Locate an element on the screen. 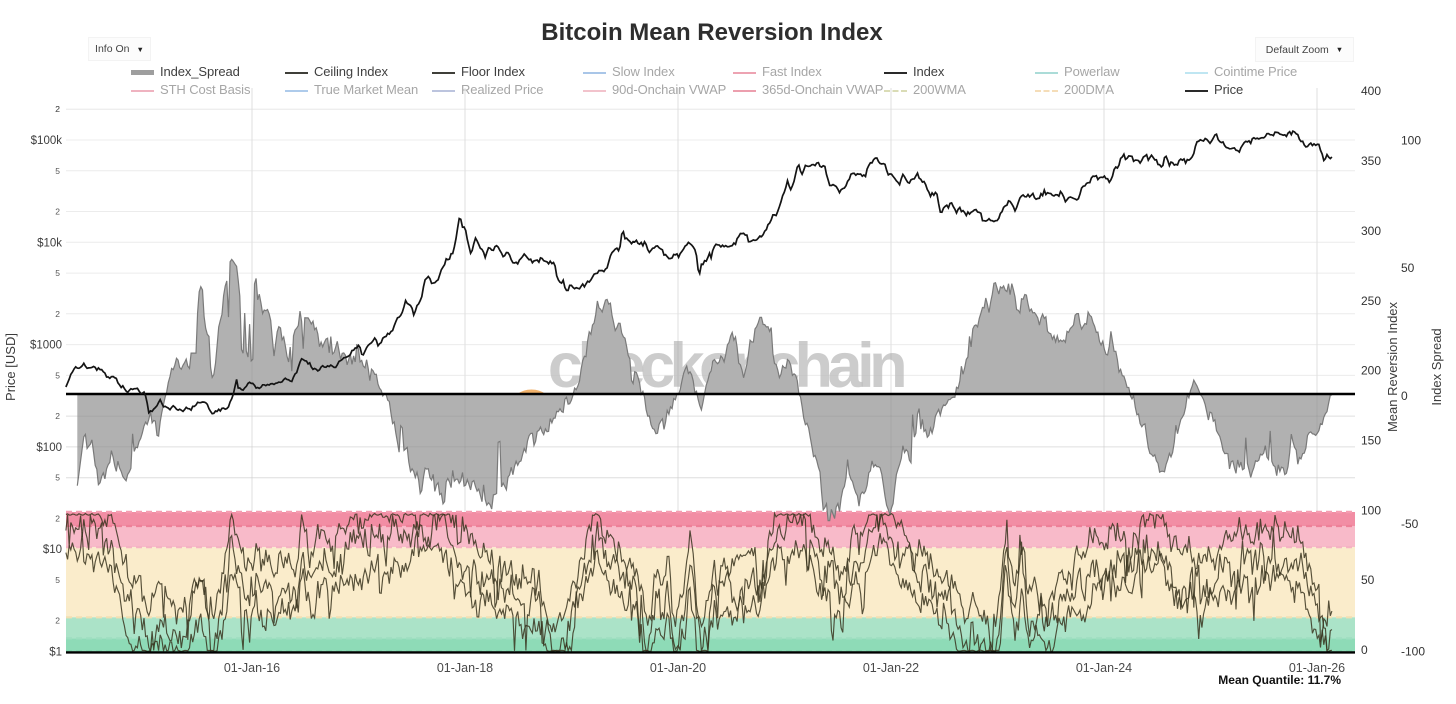  svg-text: -100 is located at coordinates (1413, 652).